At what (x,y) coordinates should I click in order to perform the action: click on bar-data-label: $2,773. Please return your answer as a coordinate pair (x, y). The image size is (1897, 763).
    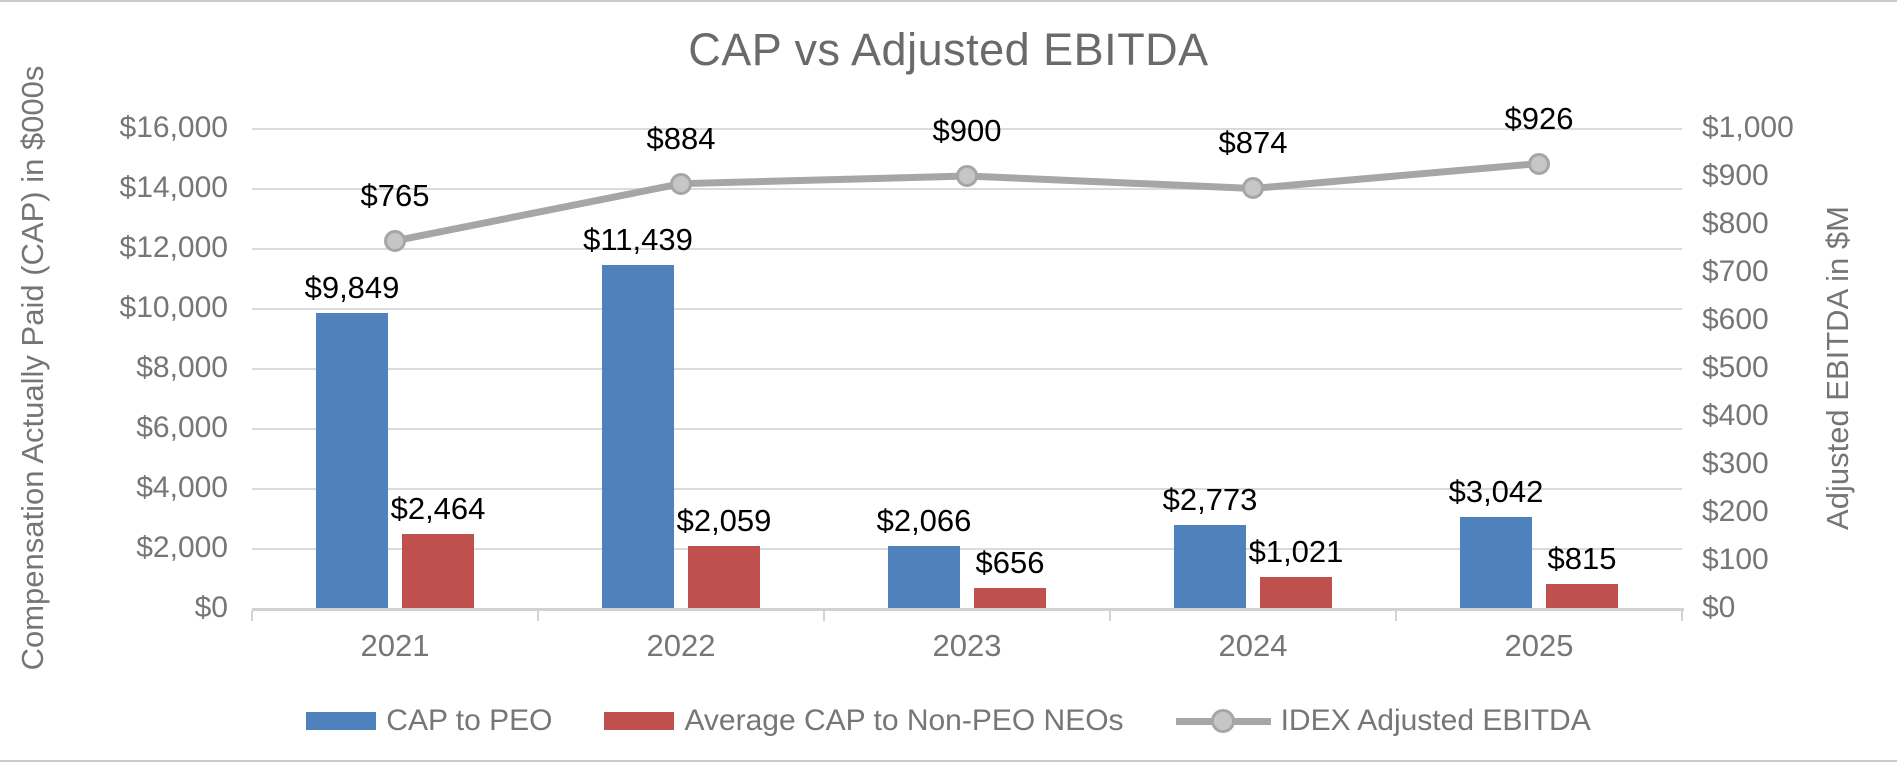
    Looking at the image, I should click on (1210, 499).